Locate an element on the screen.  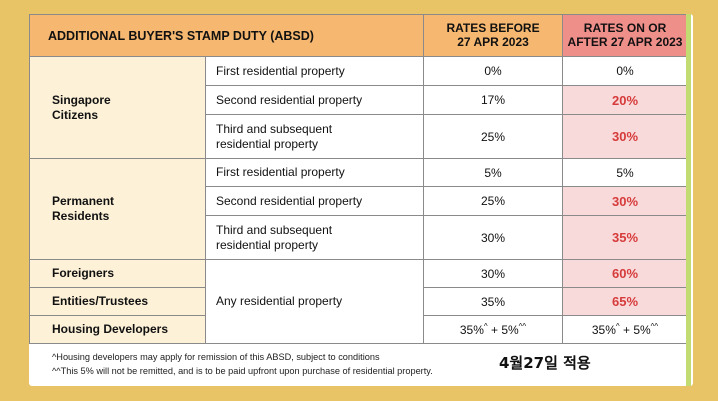
group-label-line2: Residents is located at coordinates (81, 216).